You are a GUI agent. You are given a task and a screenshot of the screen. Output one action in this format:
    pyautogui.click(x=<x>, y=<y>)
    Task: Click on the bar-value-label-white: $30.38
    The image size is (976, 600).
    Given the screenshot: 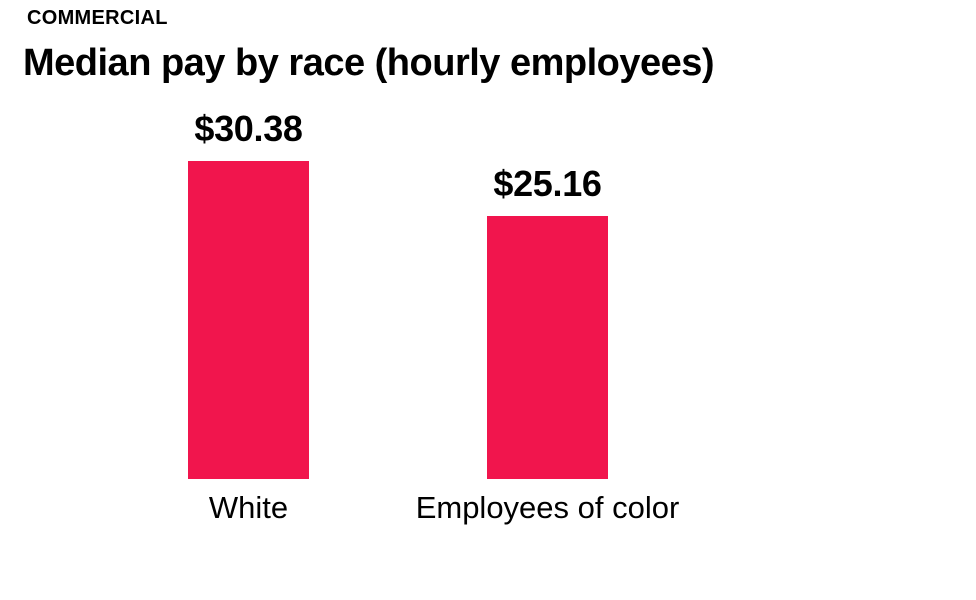 What is the action you would take?
    pyautogui.click(x=248, y=128)
    